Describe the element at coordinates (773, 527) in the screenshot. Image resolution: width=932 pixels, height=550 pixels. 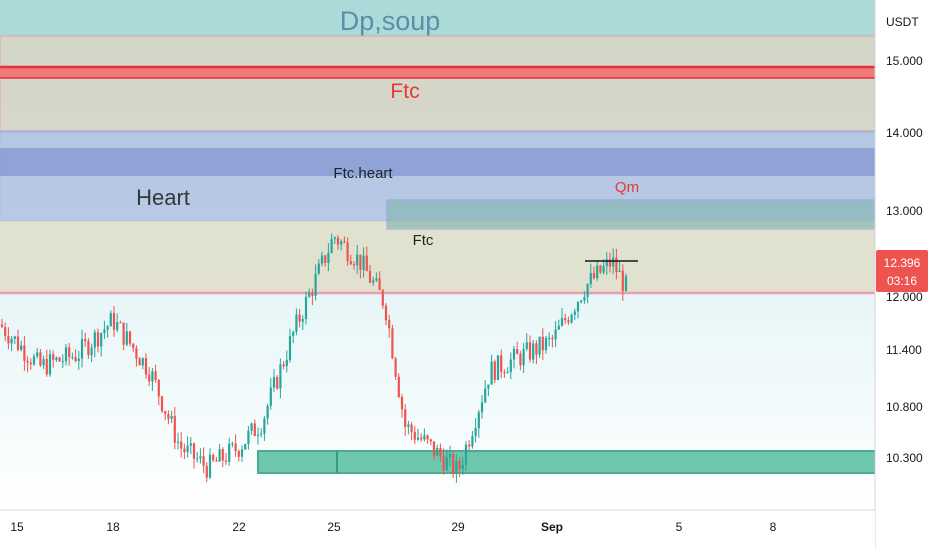
I see `x-tick: 8` at that location.